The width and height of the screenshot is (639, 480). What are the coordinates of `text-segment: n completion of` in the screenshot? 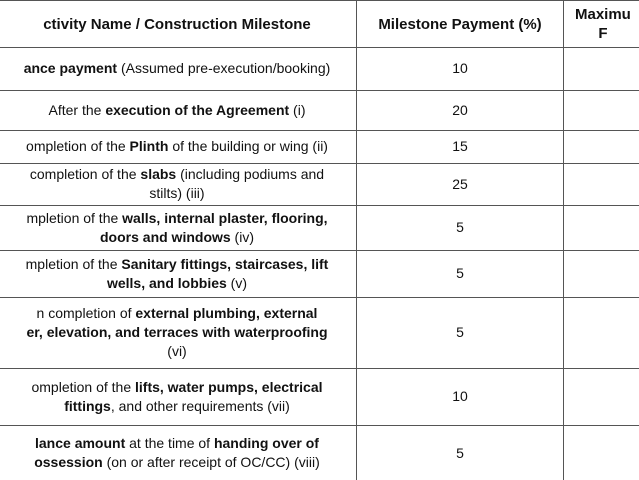 It's located at (86, 313).